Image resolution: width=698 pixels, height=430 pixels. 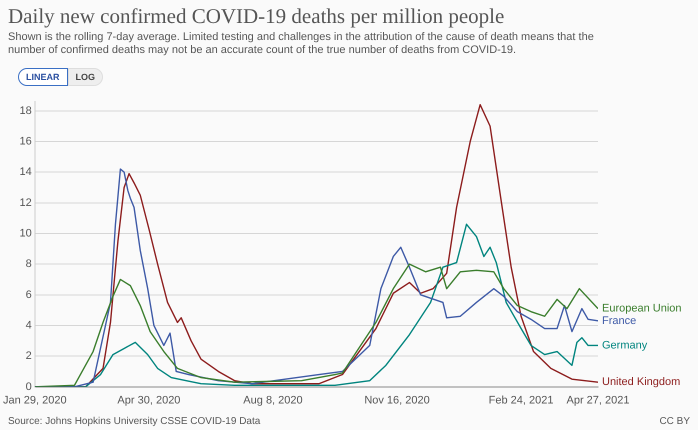 What do you see at coordinates (34, 400) in the screenshot?
I see `x-tick-label: Jan 29, 2020` at bounding box center [34, 400].